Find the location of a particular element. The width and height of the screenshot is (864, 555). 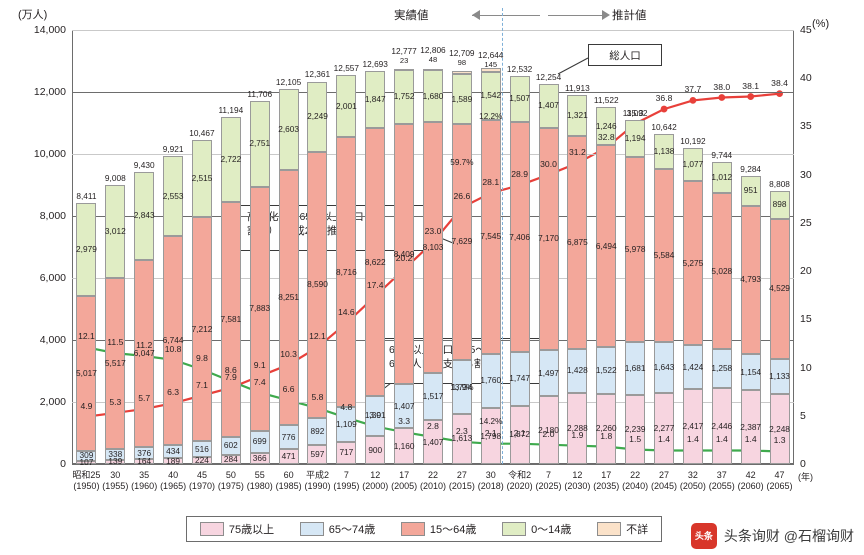

bar-value-label: 3,012 is located at coordinates (115, 231).